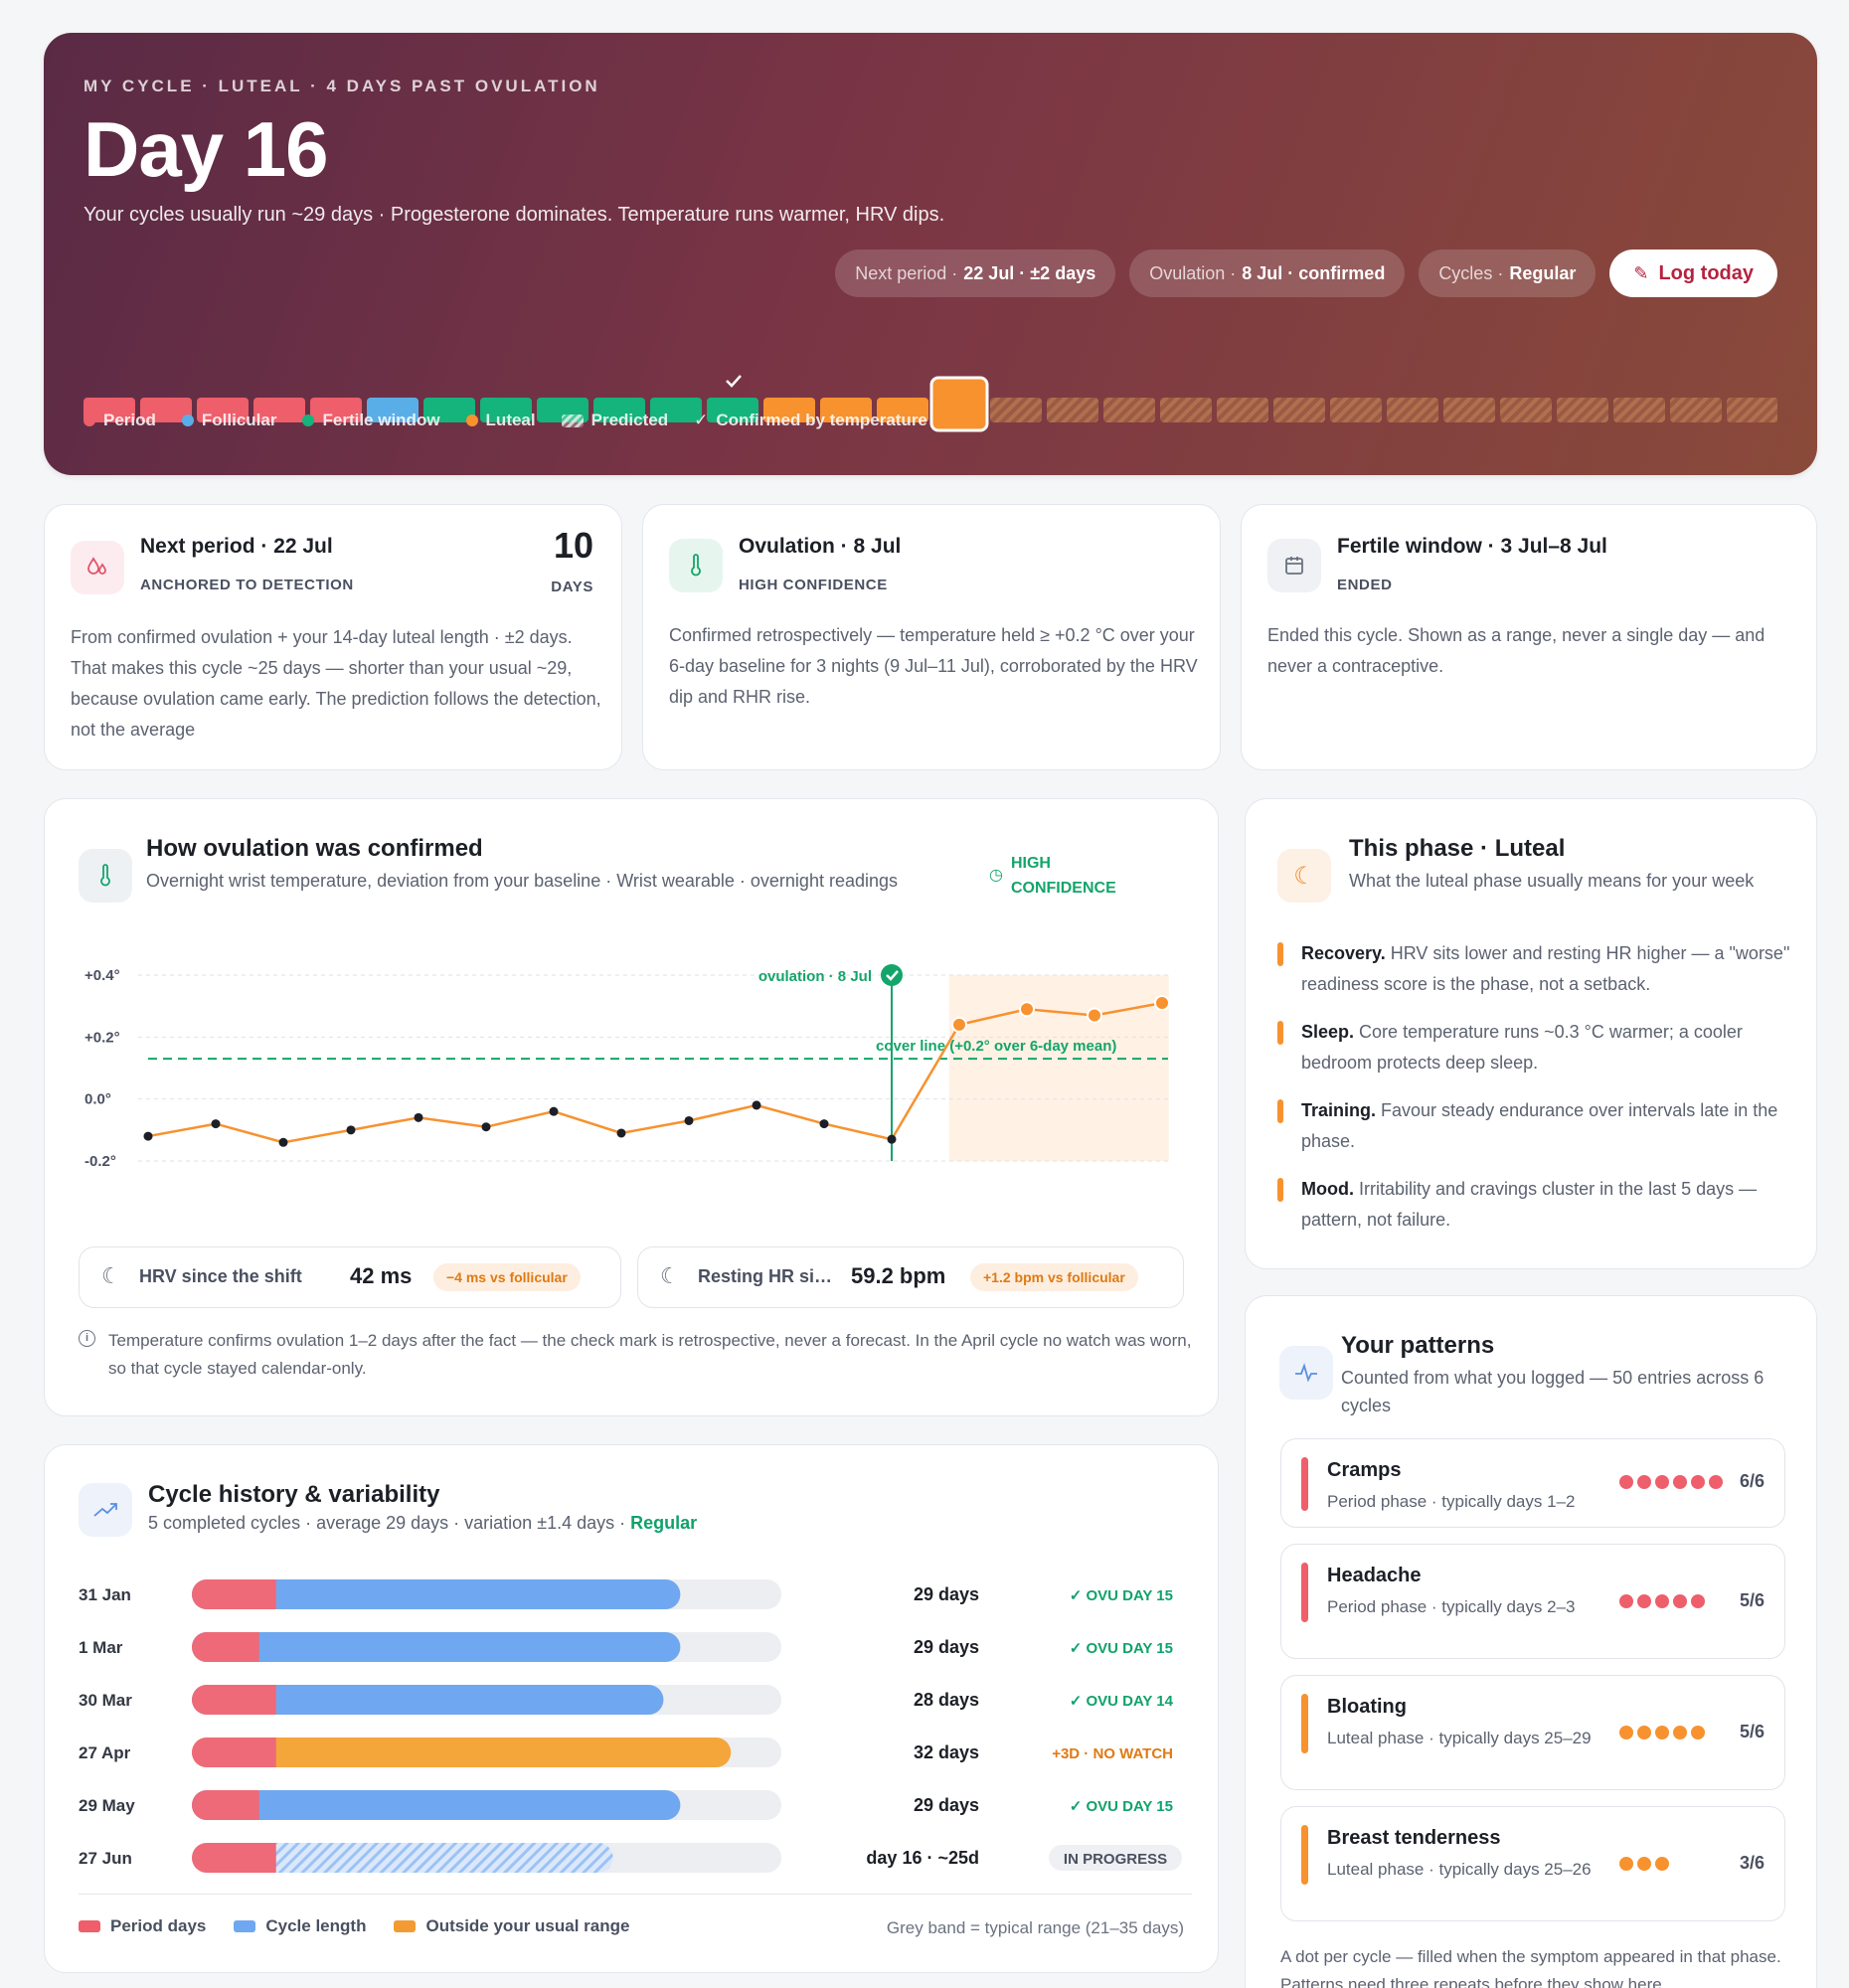  I want to click on y-tick-label: +0.4°, so click(102, 975).